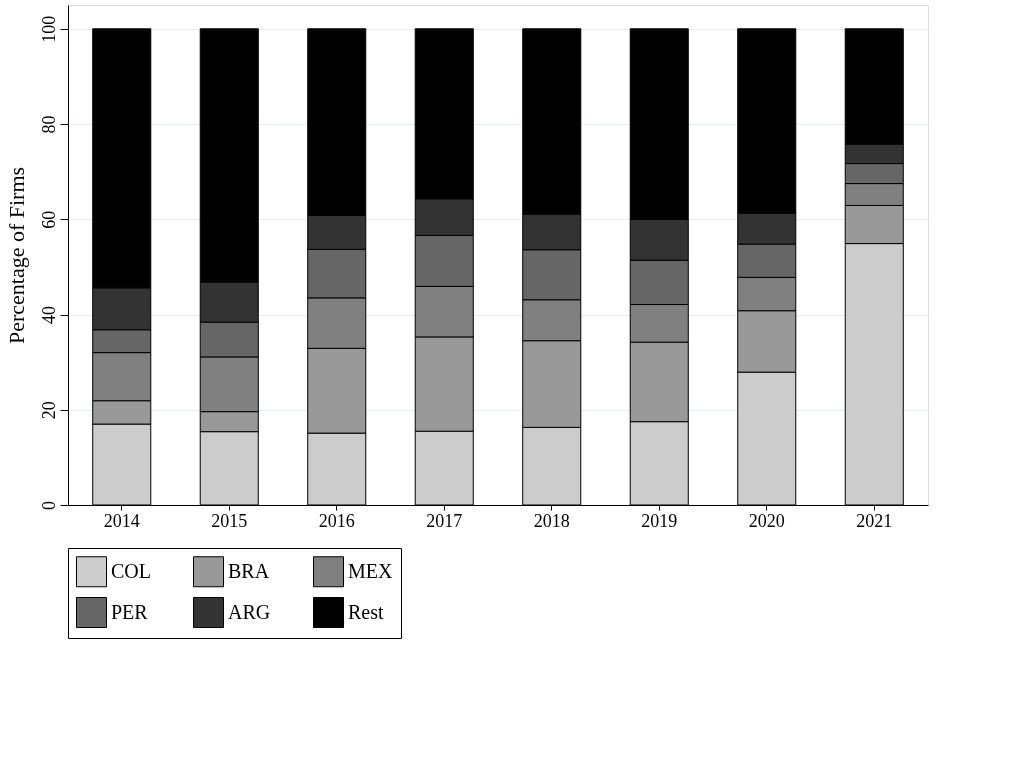  What do you see at coordinates (366, 611) in the screenshot?
I see `legend-label: Rest` at bounding box center [366, 611].